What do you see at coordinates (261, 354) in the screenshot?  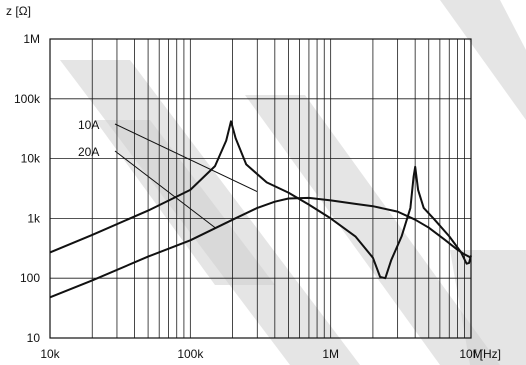 I see `x-tick-labels: 10k 100k 1M 10M` at bounding box center [261, 354].